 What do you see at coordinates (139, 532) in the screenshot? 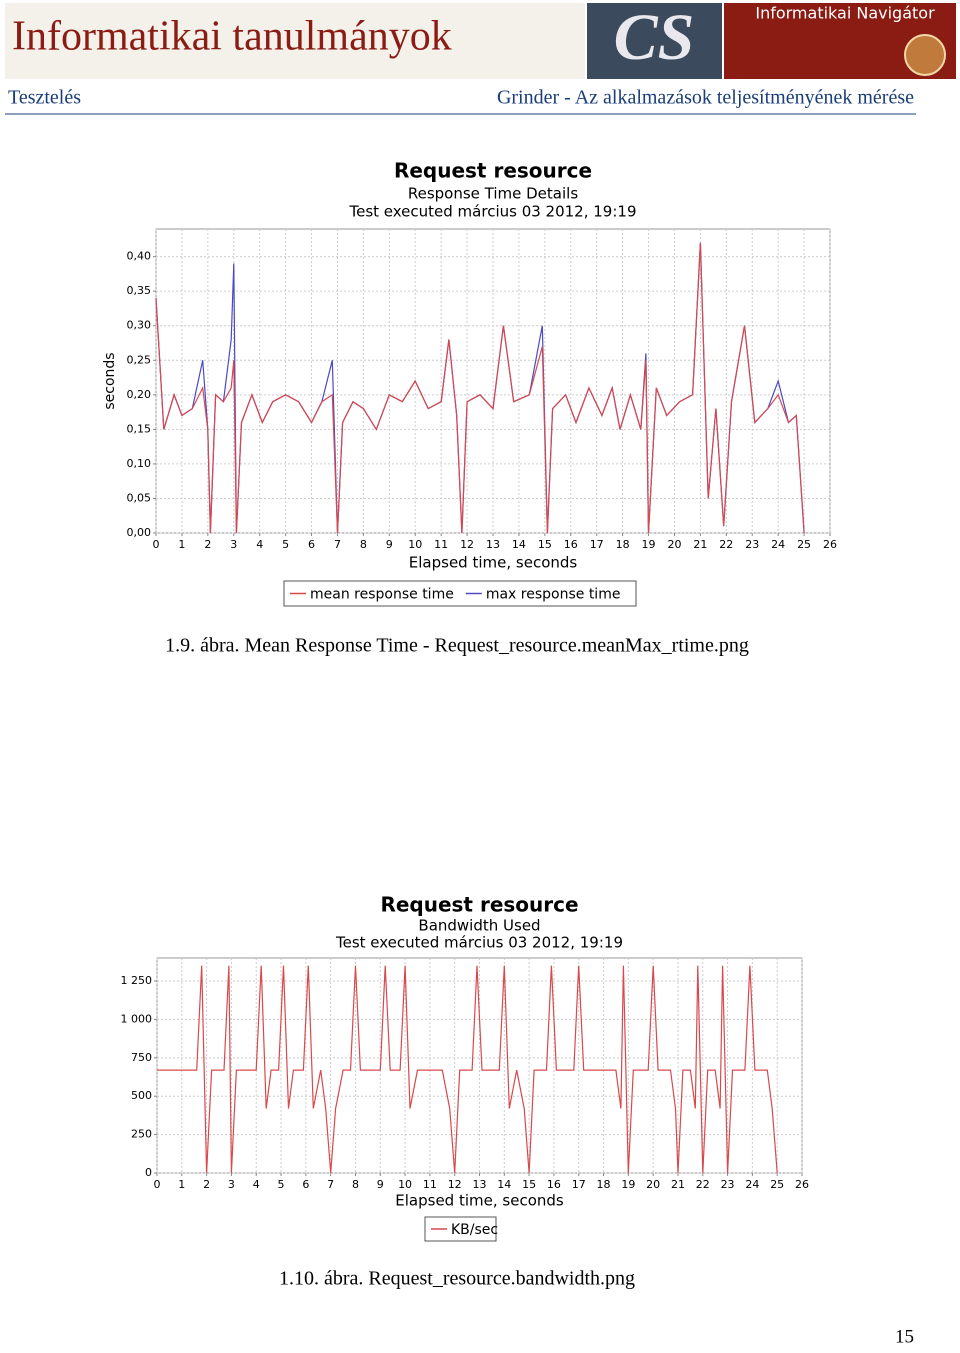
I see `y-tick-label: 0,00` at bounding box center [139, 532].